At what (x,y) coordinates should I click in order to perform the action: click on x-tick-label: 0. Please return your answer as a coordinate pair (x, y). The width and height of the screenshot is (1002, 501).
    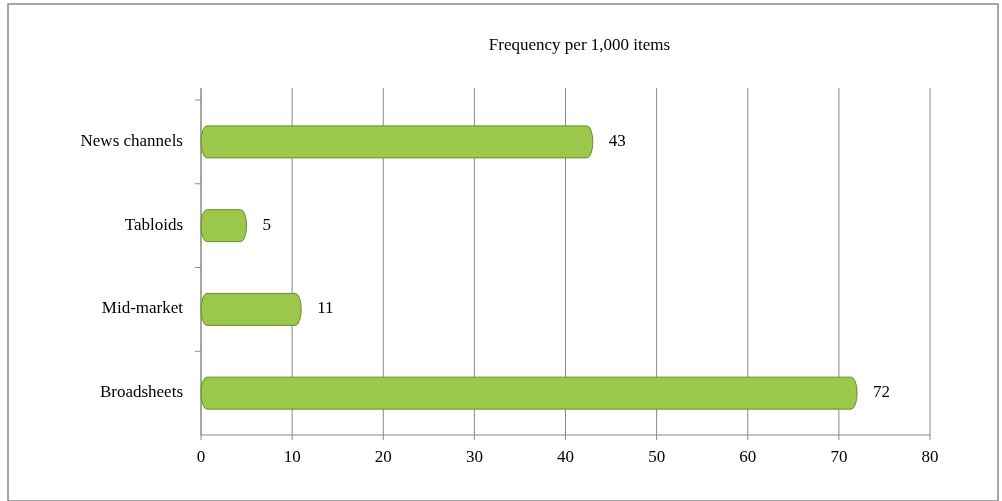
    Looking at the image, I should click on (201, 456).